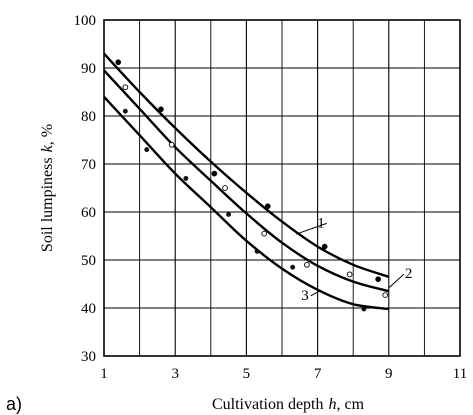  What do you see at coordinates (321, 223) in the screenshot?
I see `curve-label-1: 1` at bounding box center [321, 223].